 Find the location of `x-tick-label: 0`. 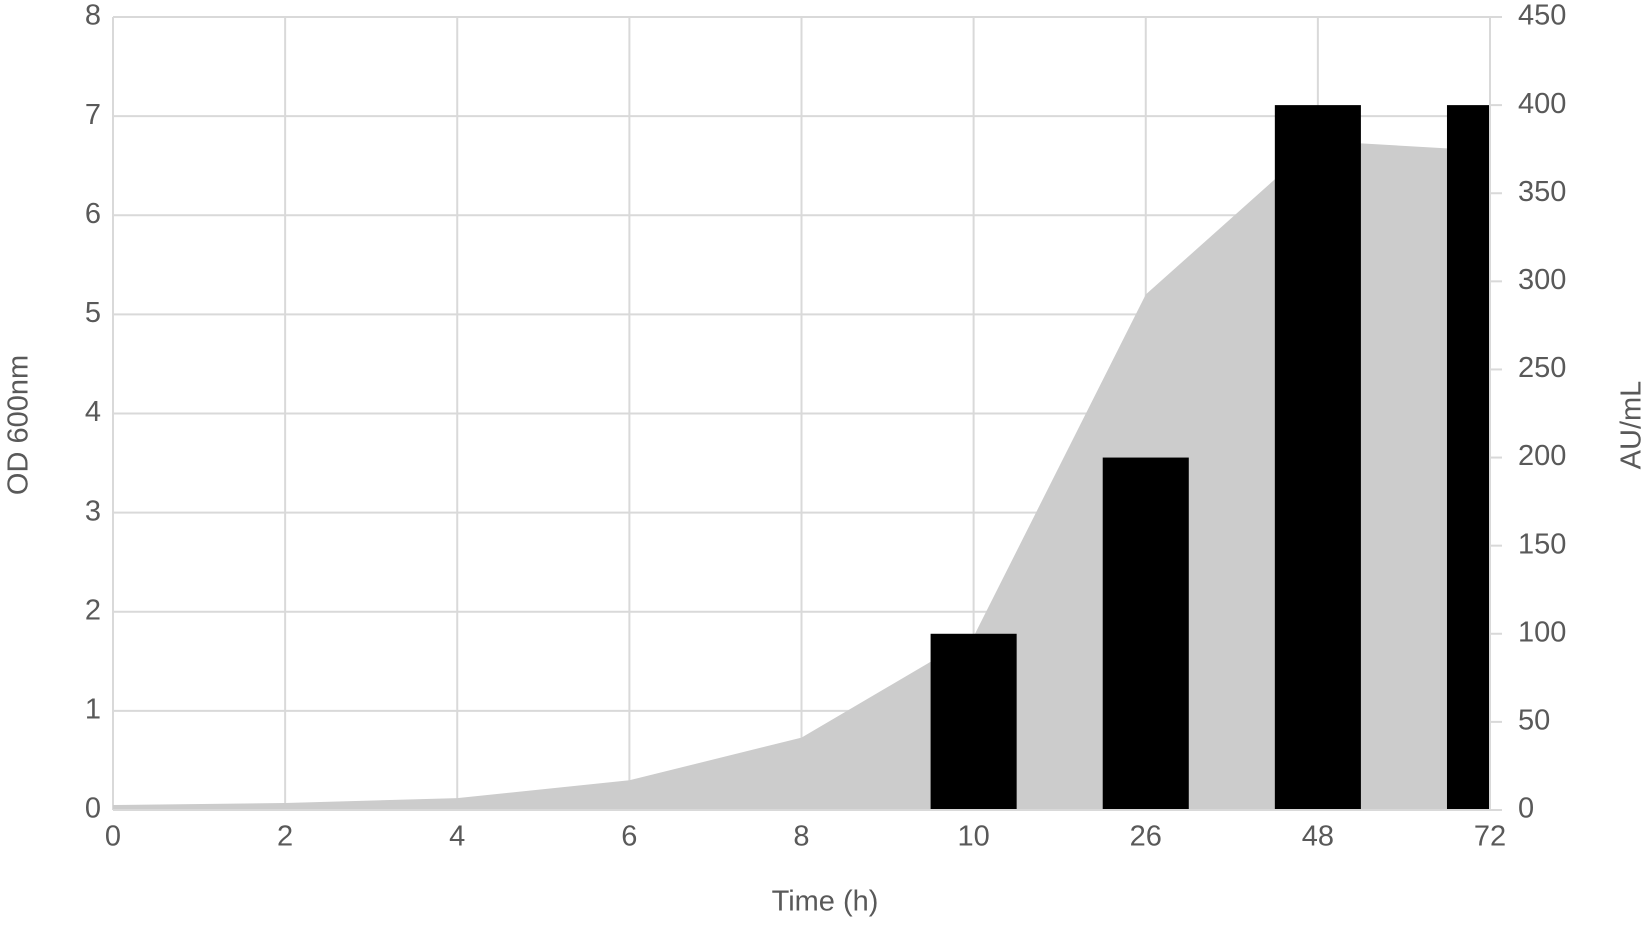

x-tick-label: 0 is located at coordinates (113, 837).